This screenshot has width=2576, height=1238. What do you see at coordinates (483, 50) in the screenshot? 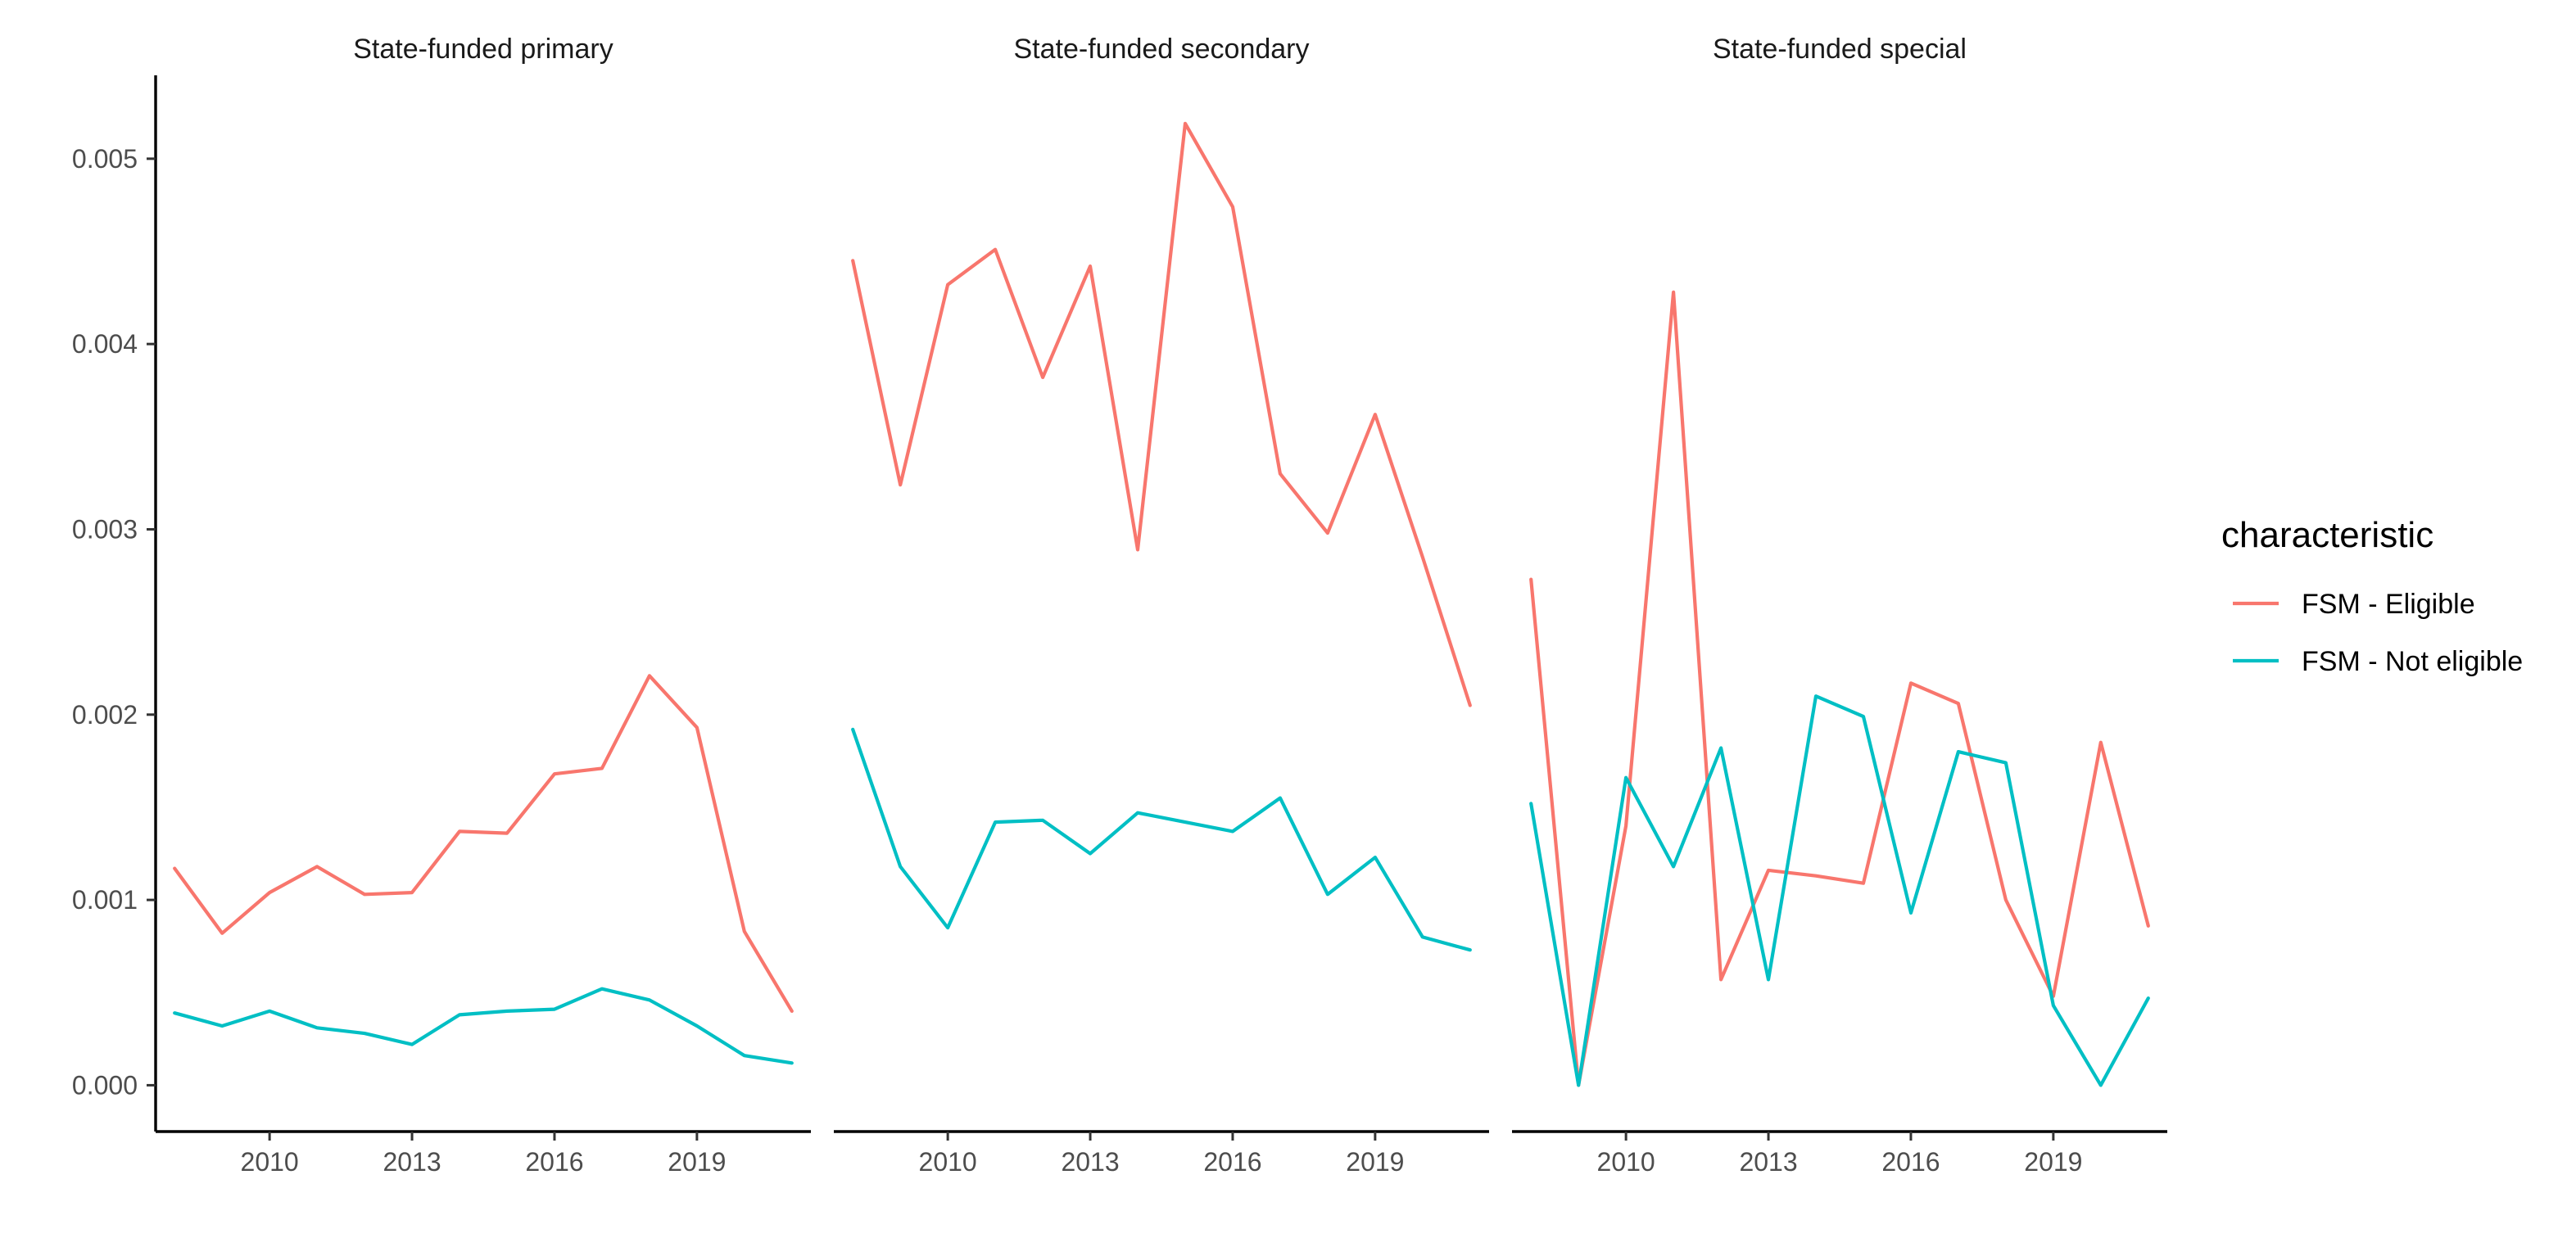
I see `facet-title: State-funded primary` at bounding box center [483, 50].